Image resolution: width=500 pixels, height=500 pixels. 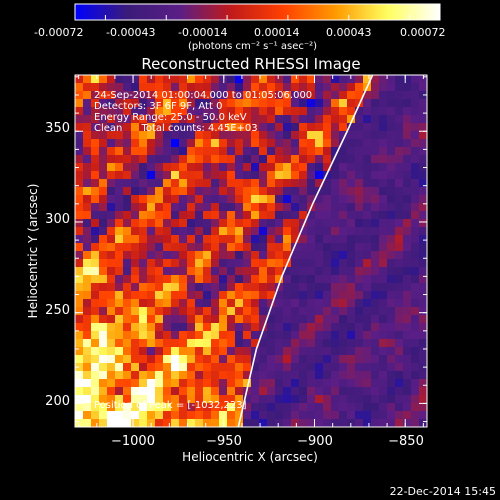 I want to click on x-tick-labels: −1000 −950 −900 −850, so click(x=267, y=441).